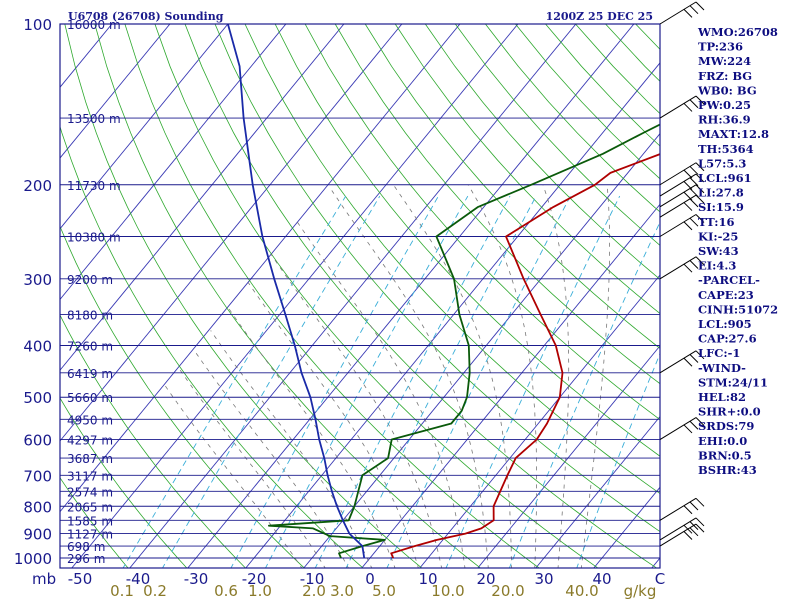  I want to click on pressure-tick-label: 400, so click(37, 347).